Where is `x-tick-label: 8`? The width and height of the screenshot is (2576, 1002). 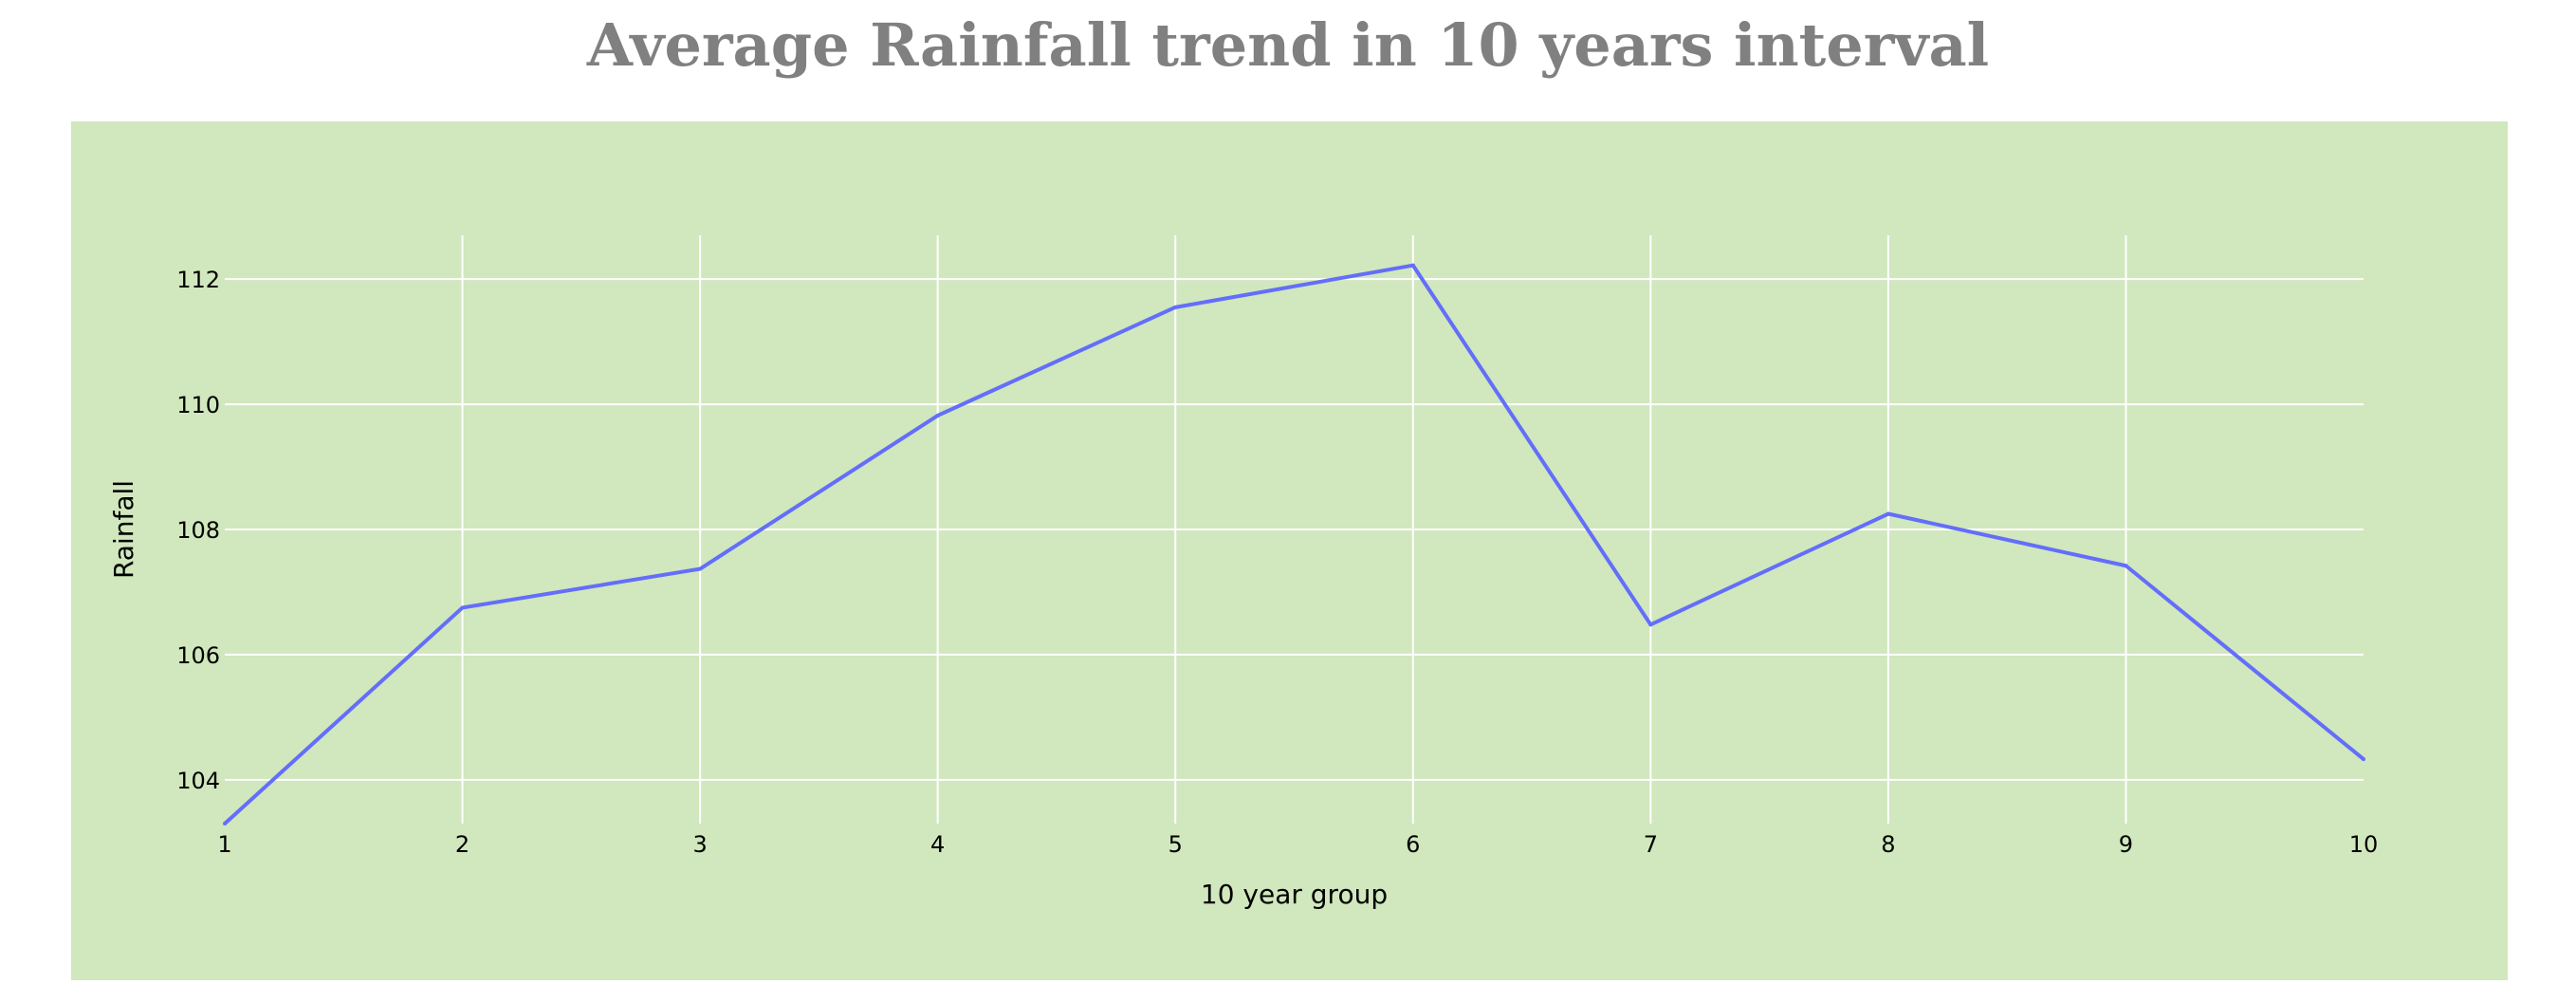
x-tick-label: 8 is located at coordinates (1888, 844).